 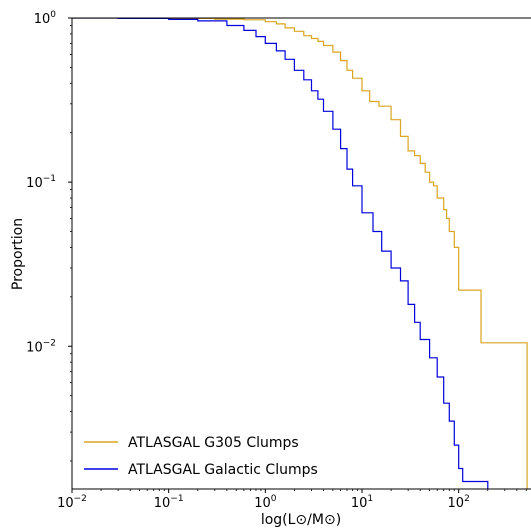 I want to click on x-tick-label: 10², so click(x=459, y=502).